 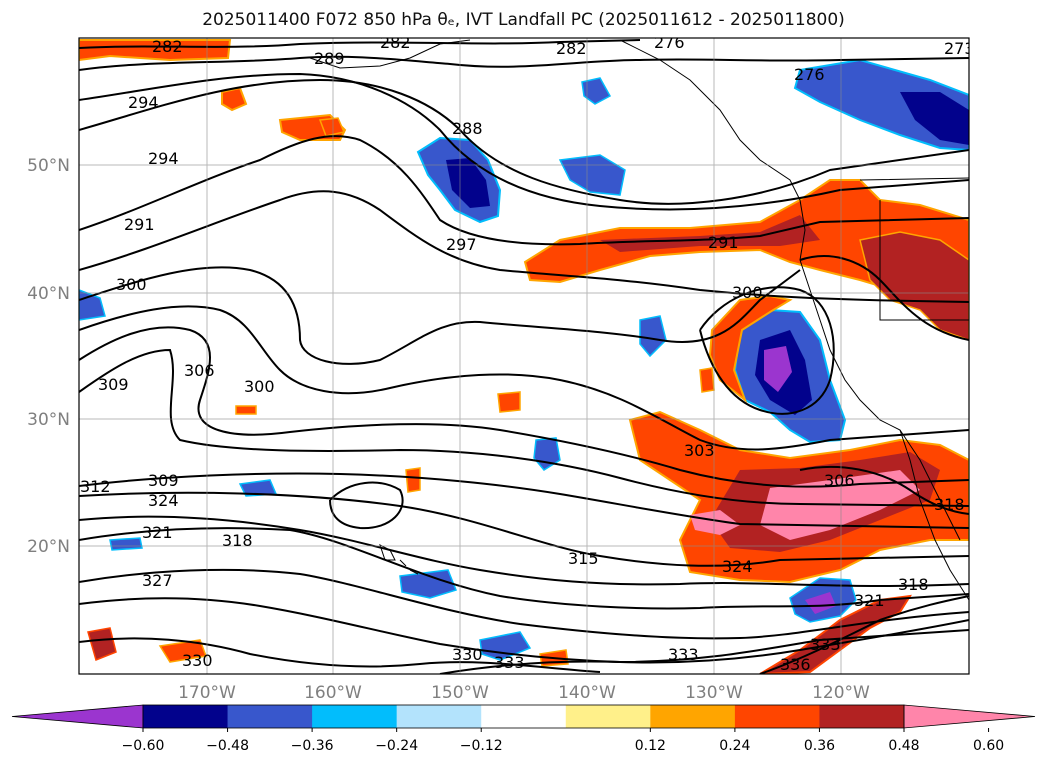 What do you see at coordinates (820, 603) in the screenshot?
I see `shade-purple-se` at bounding box center [820, 603].